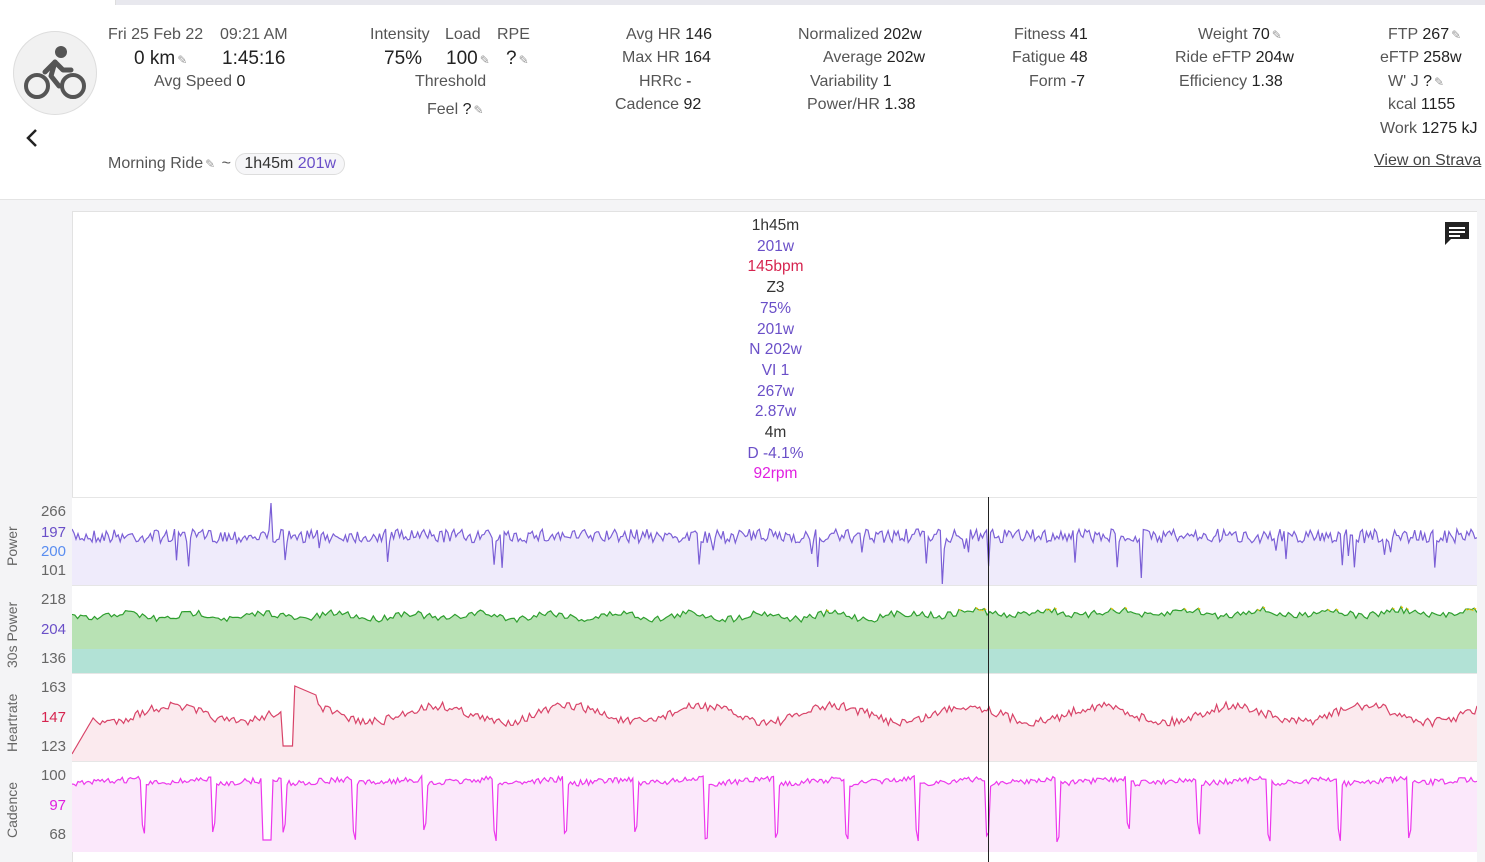 Image resolution: width=1485 pixels, height=862 pixels. Describe the element at coordinates (53, 570) in the screenshot. I see `power-tick-label: 101` at that location.